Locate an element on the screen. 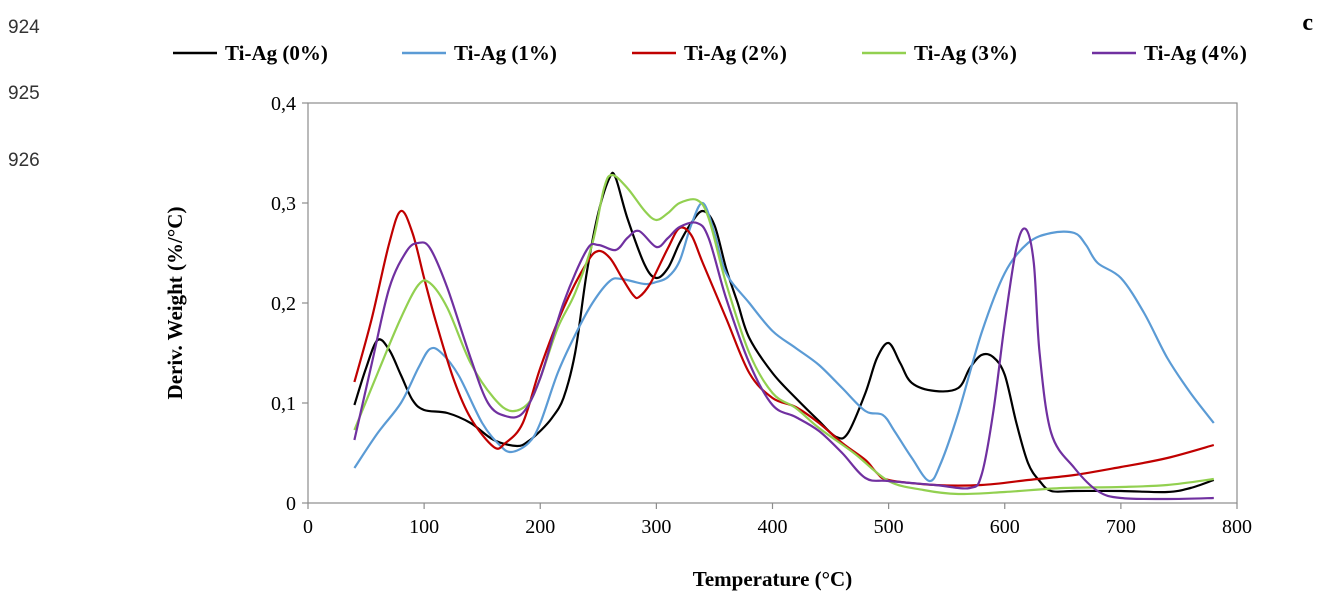 This screenshot has width=1331, height=601. x-axis-title: Temperature (°C) is located at coordinates (772, 579).